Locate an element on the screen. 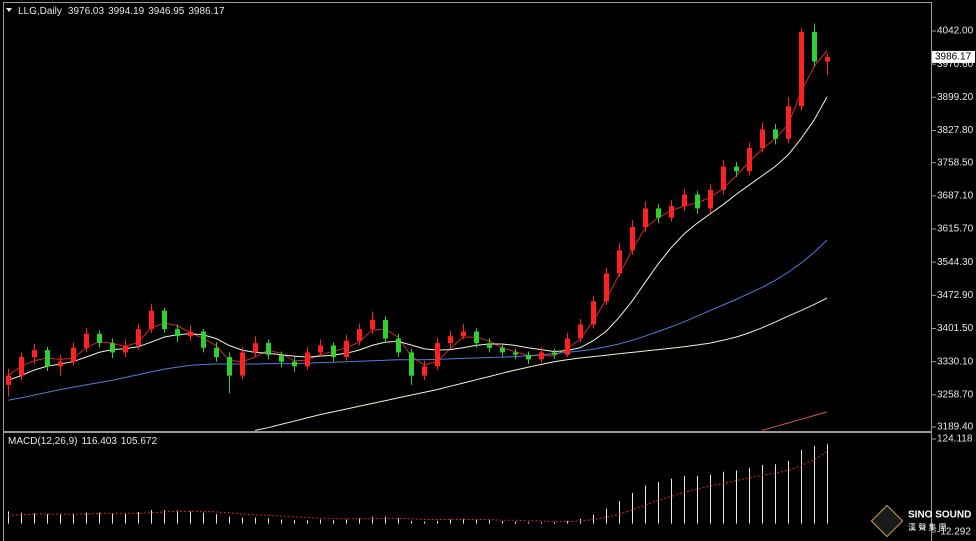 The height and width of the screenshot is (541, 976). y-tick-label: 3401.50 is located at coordinates (955, 328).